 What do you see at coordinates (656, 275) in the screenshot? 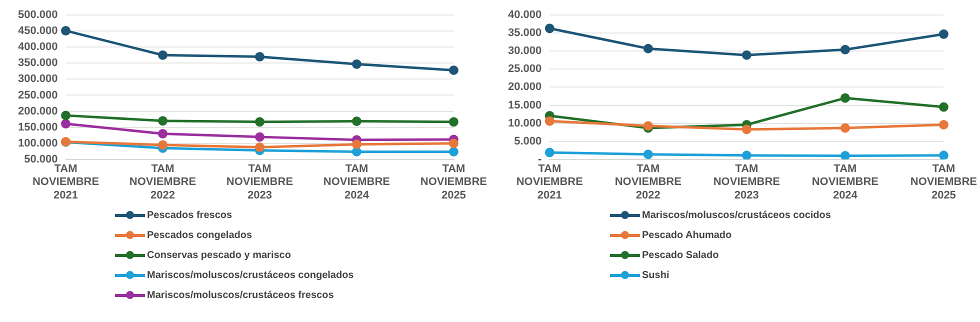
I see `legend-label: Sushi` at bounding box center [656, 275].